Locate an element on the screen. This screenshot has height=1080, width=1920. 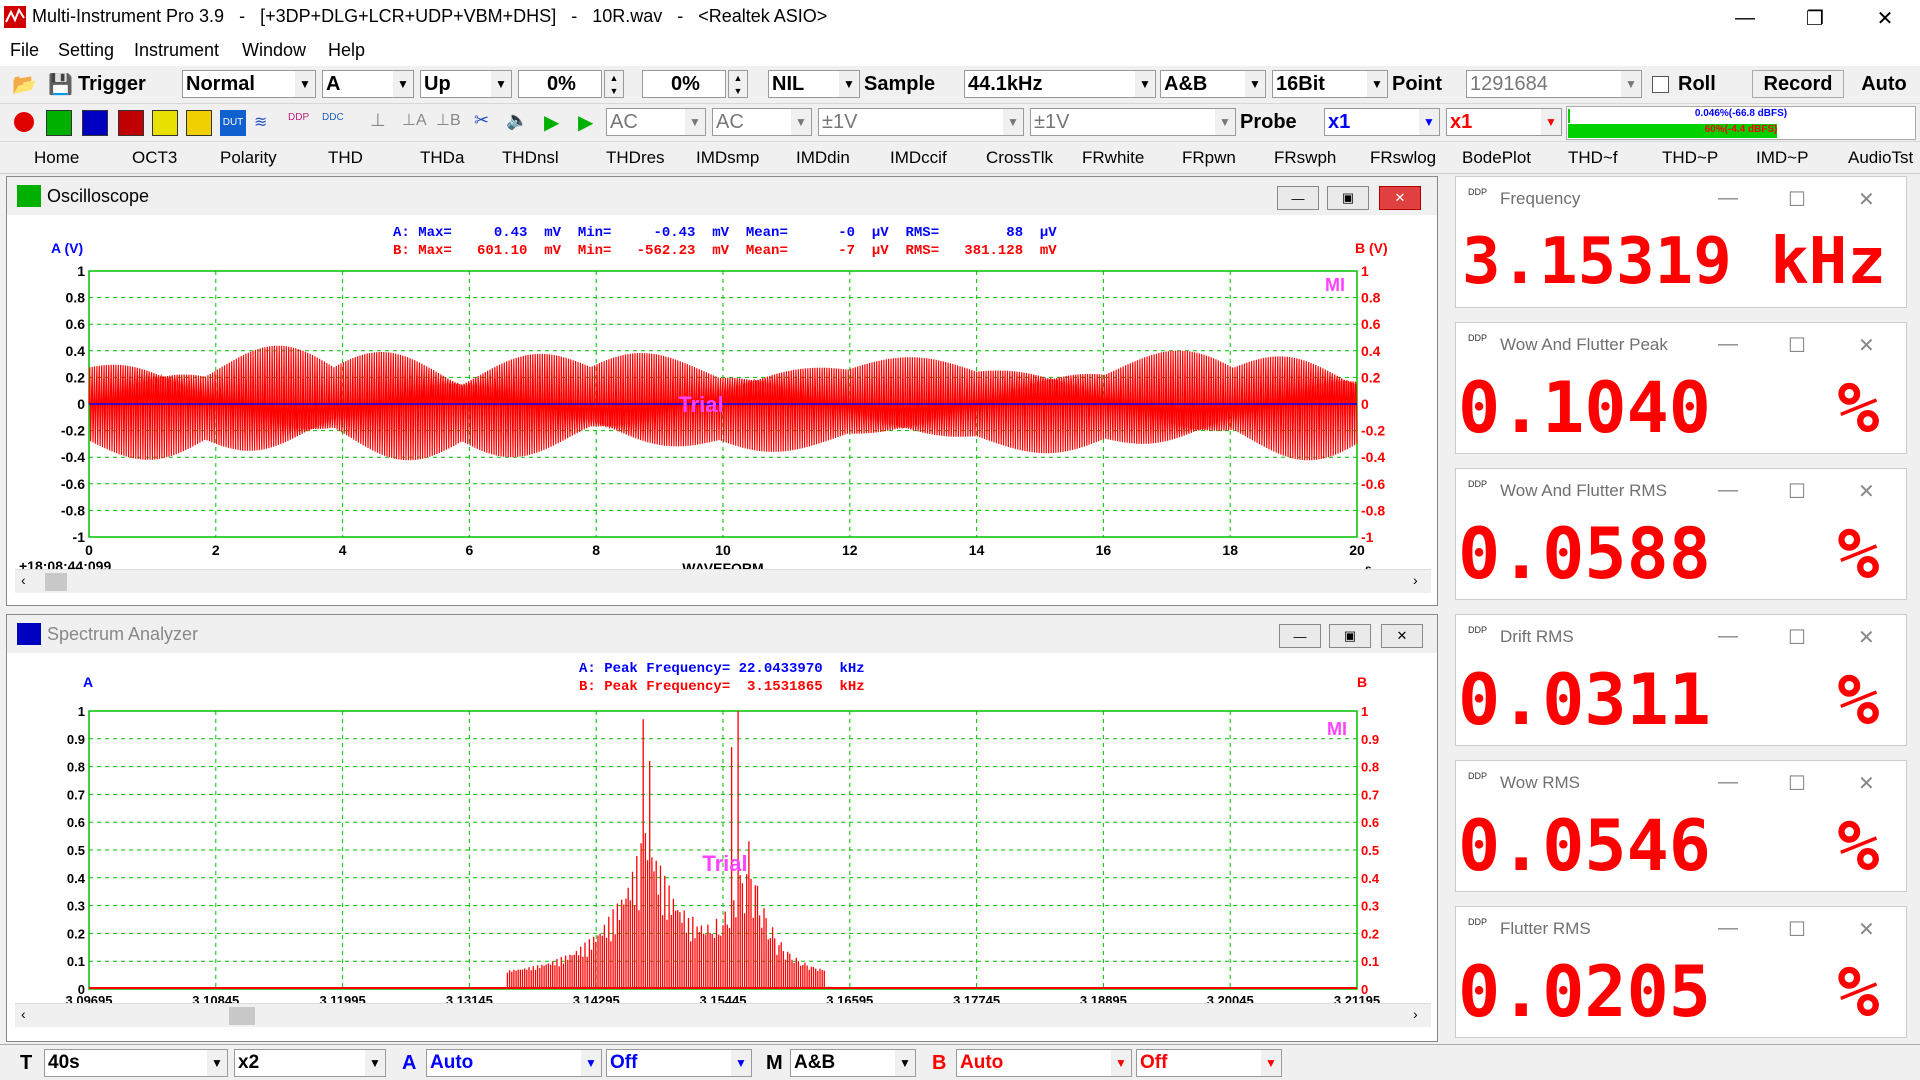
coupling-a-select: AC ▼ is located at coordinates (656, 122).